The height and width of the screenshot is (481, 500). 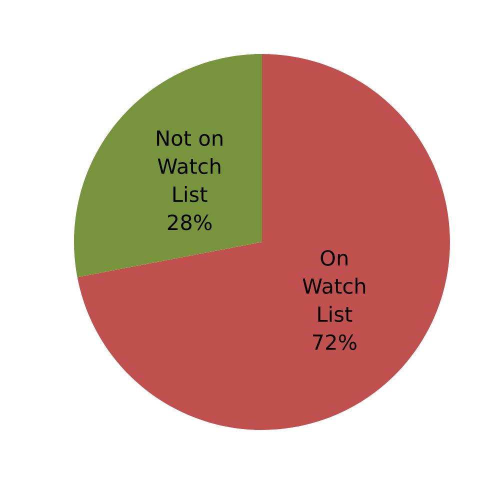 I want to click on slice-label: On Watch List, so click(x=334, y=286).